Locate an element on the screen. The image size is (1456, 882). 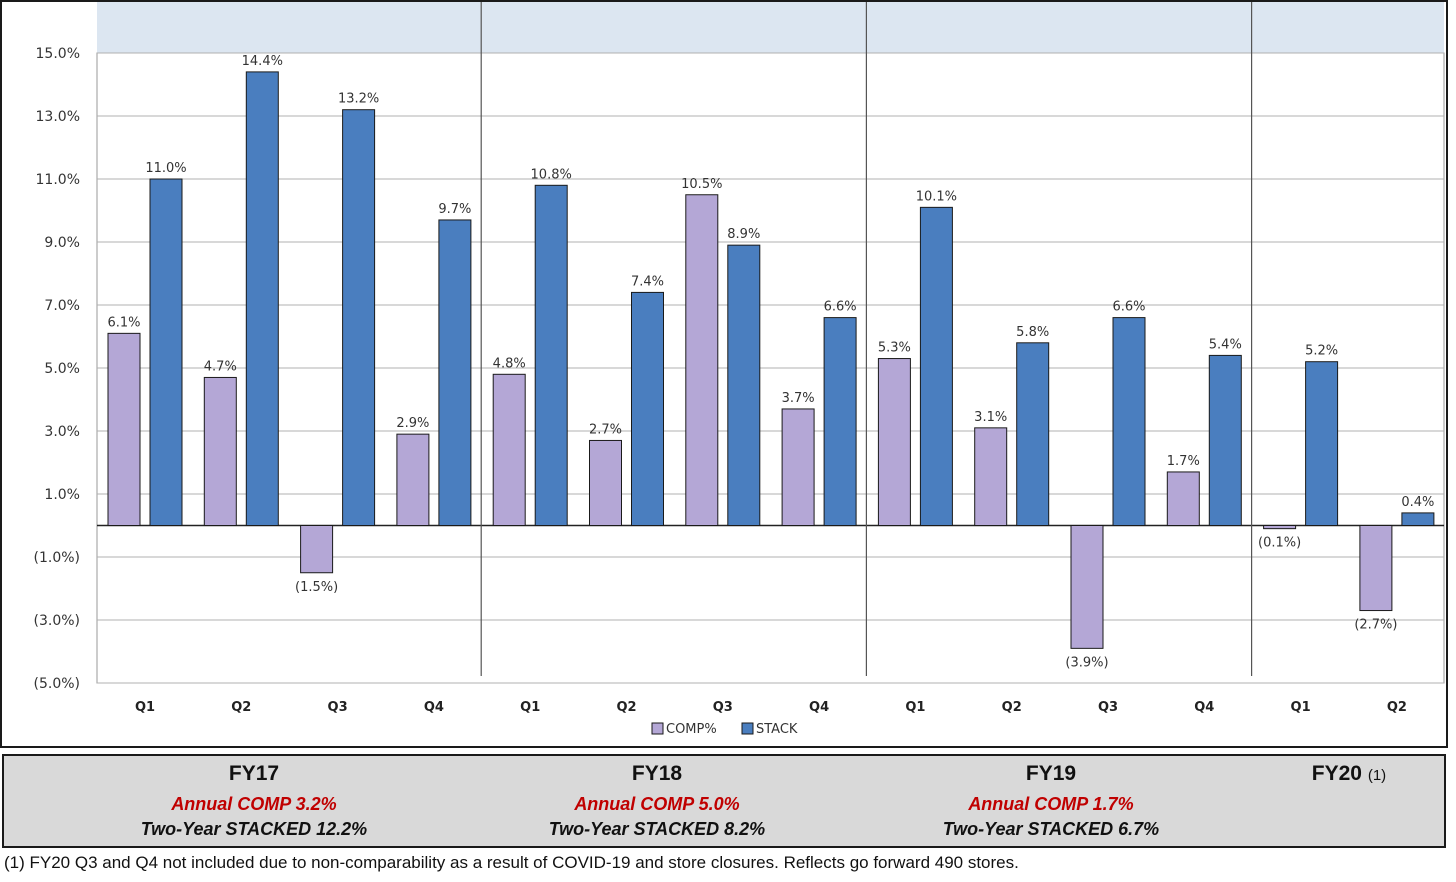
comp-data-label: 3.1% is located at coordinates (990, 417).